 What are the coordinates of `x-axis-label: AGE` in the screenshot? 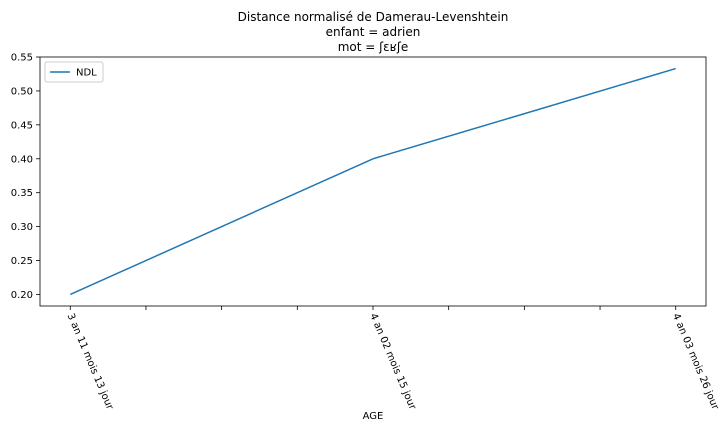 It's located at (373, 416).